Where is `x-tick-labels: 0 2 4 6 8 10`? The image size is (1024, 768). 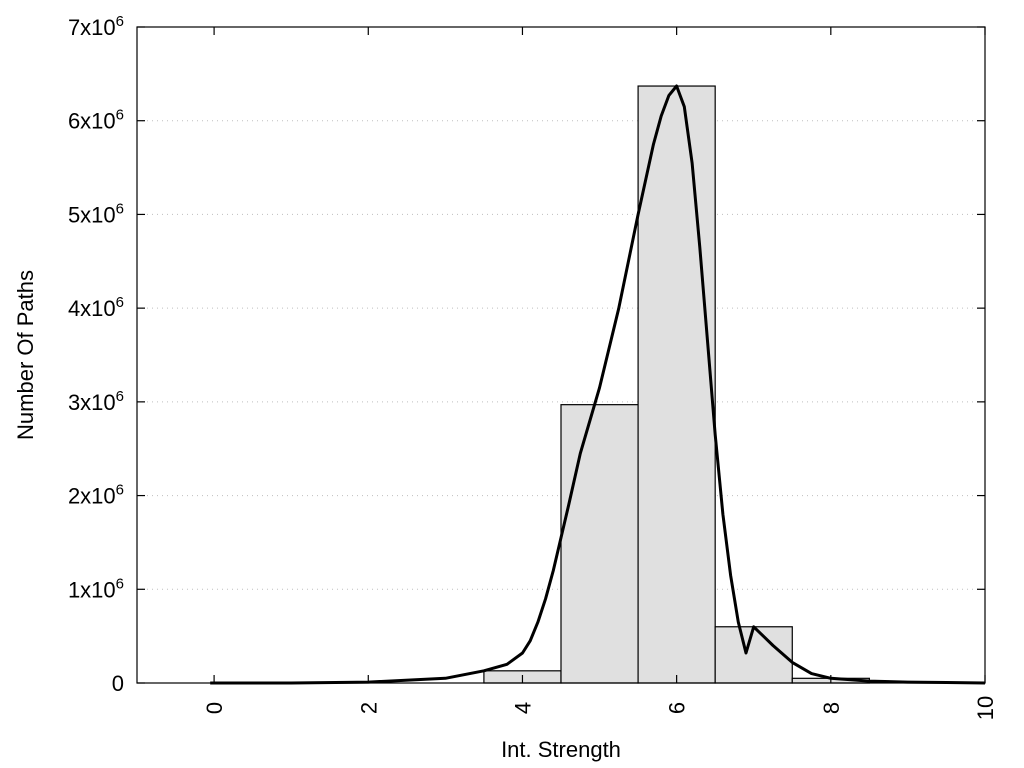
x-tick-labels: 0 2 4 6 8 10 is located at coordinates (600, 708).